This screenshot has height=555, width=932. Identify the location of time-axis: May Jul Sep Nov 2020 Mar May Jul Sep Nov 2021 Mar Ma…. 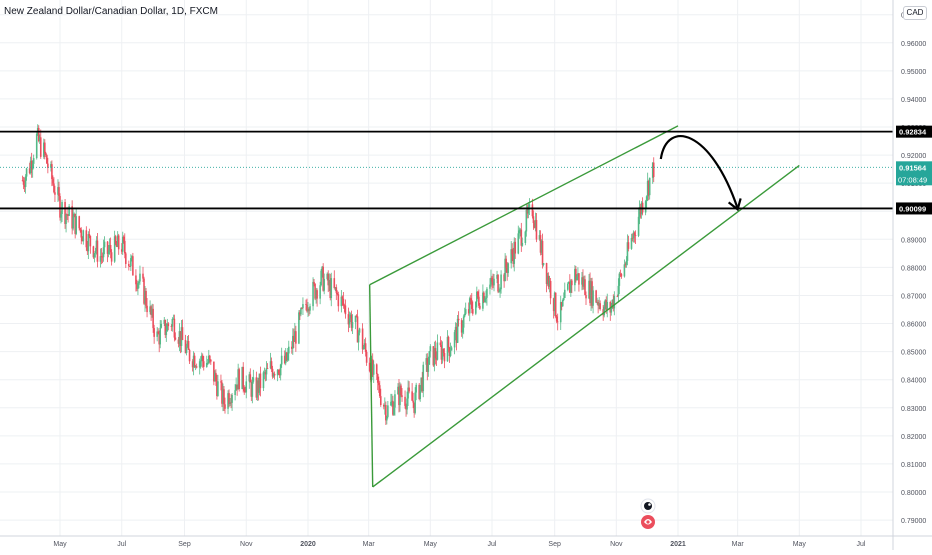
(466, 541).